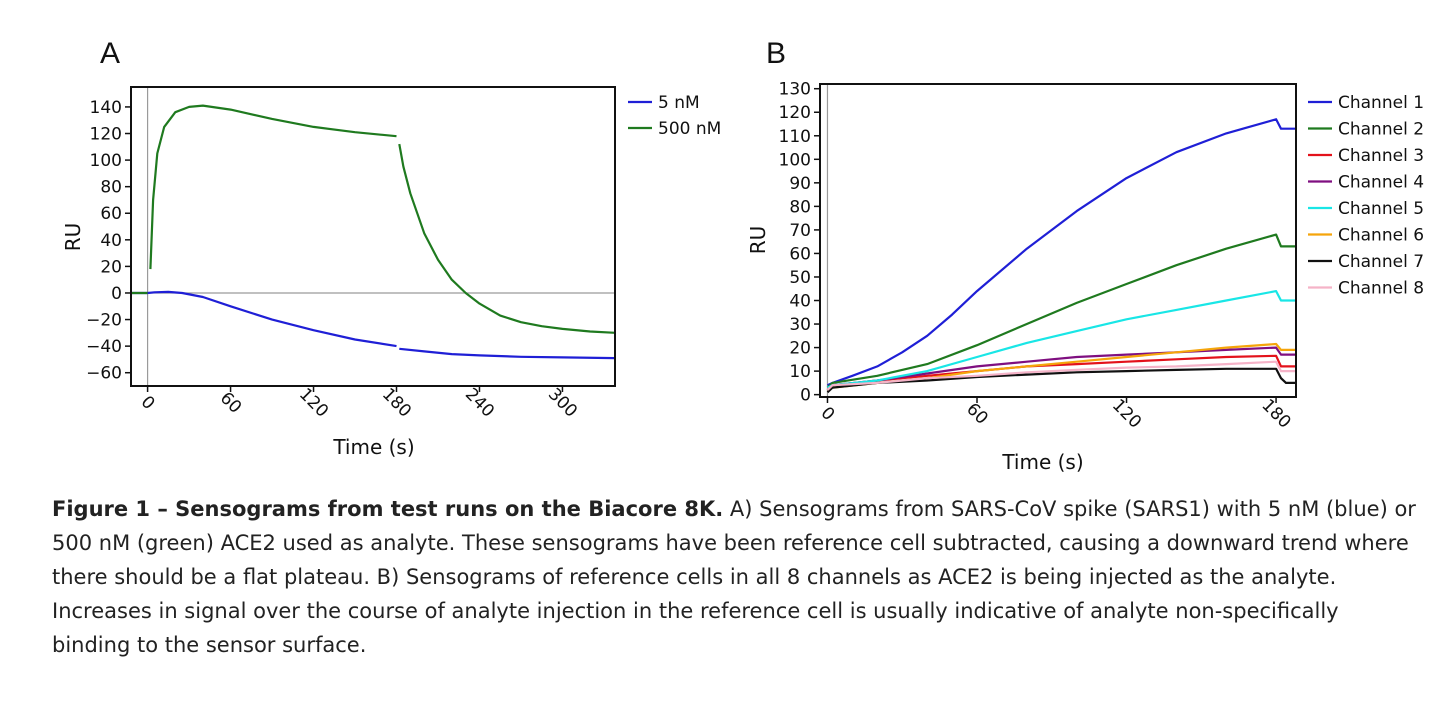  What do you see at coordinates (1381, 209) in the screenshot?
I see `legend-label-5: Channel 5` at bounding box center [1381, 209].